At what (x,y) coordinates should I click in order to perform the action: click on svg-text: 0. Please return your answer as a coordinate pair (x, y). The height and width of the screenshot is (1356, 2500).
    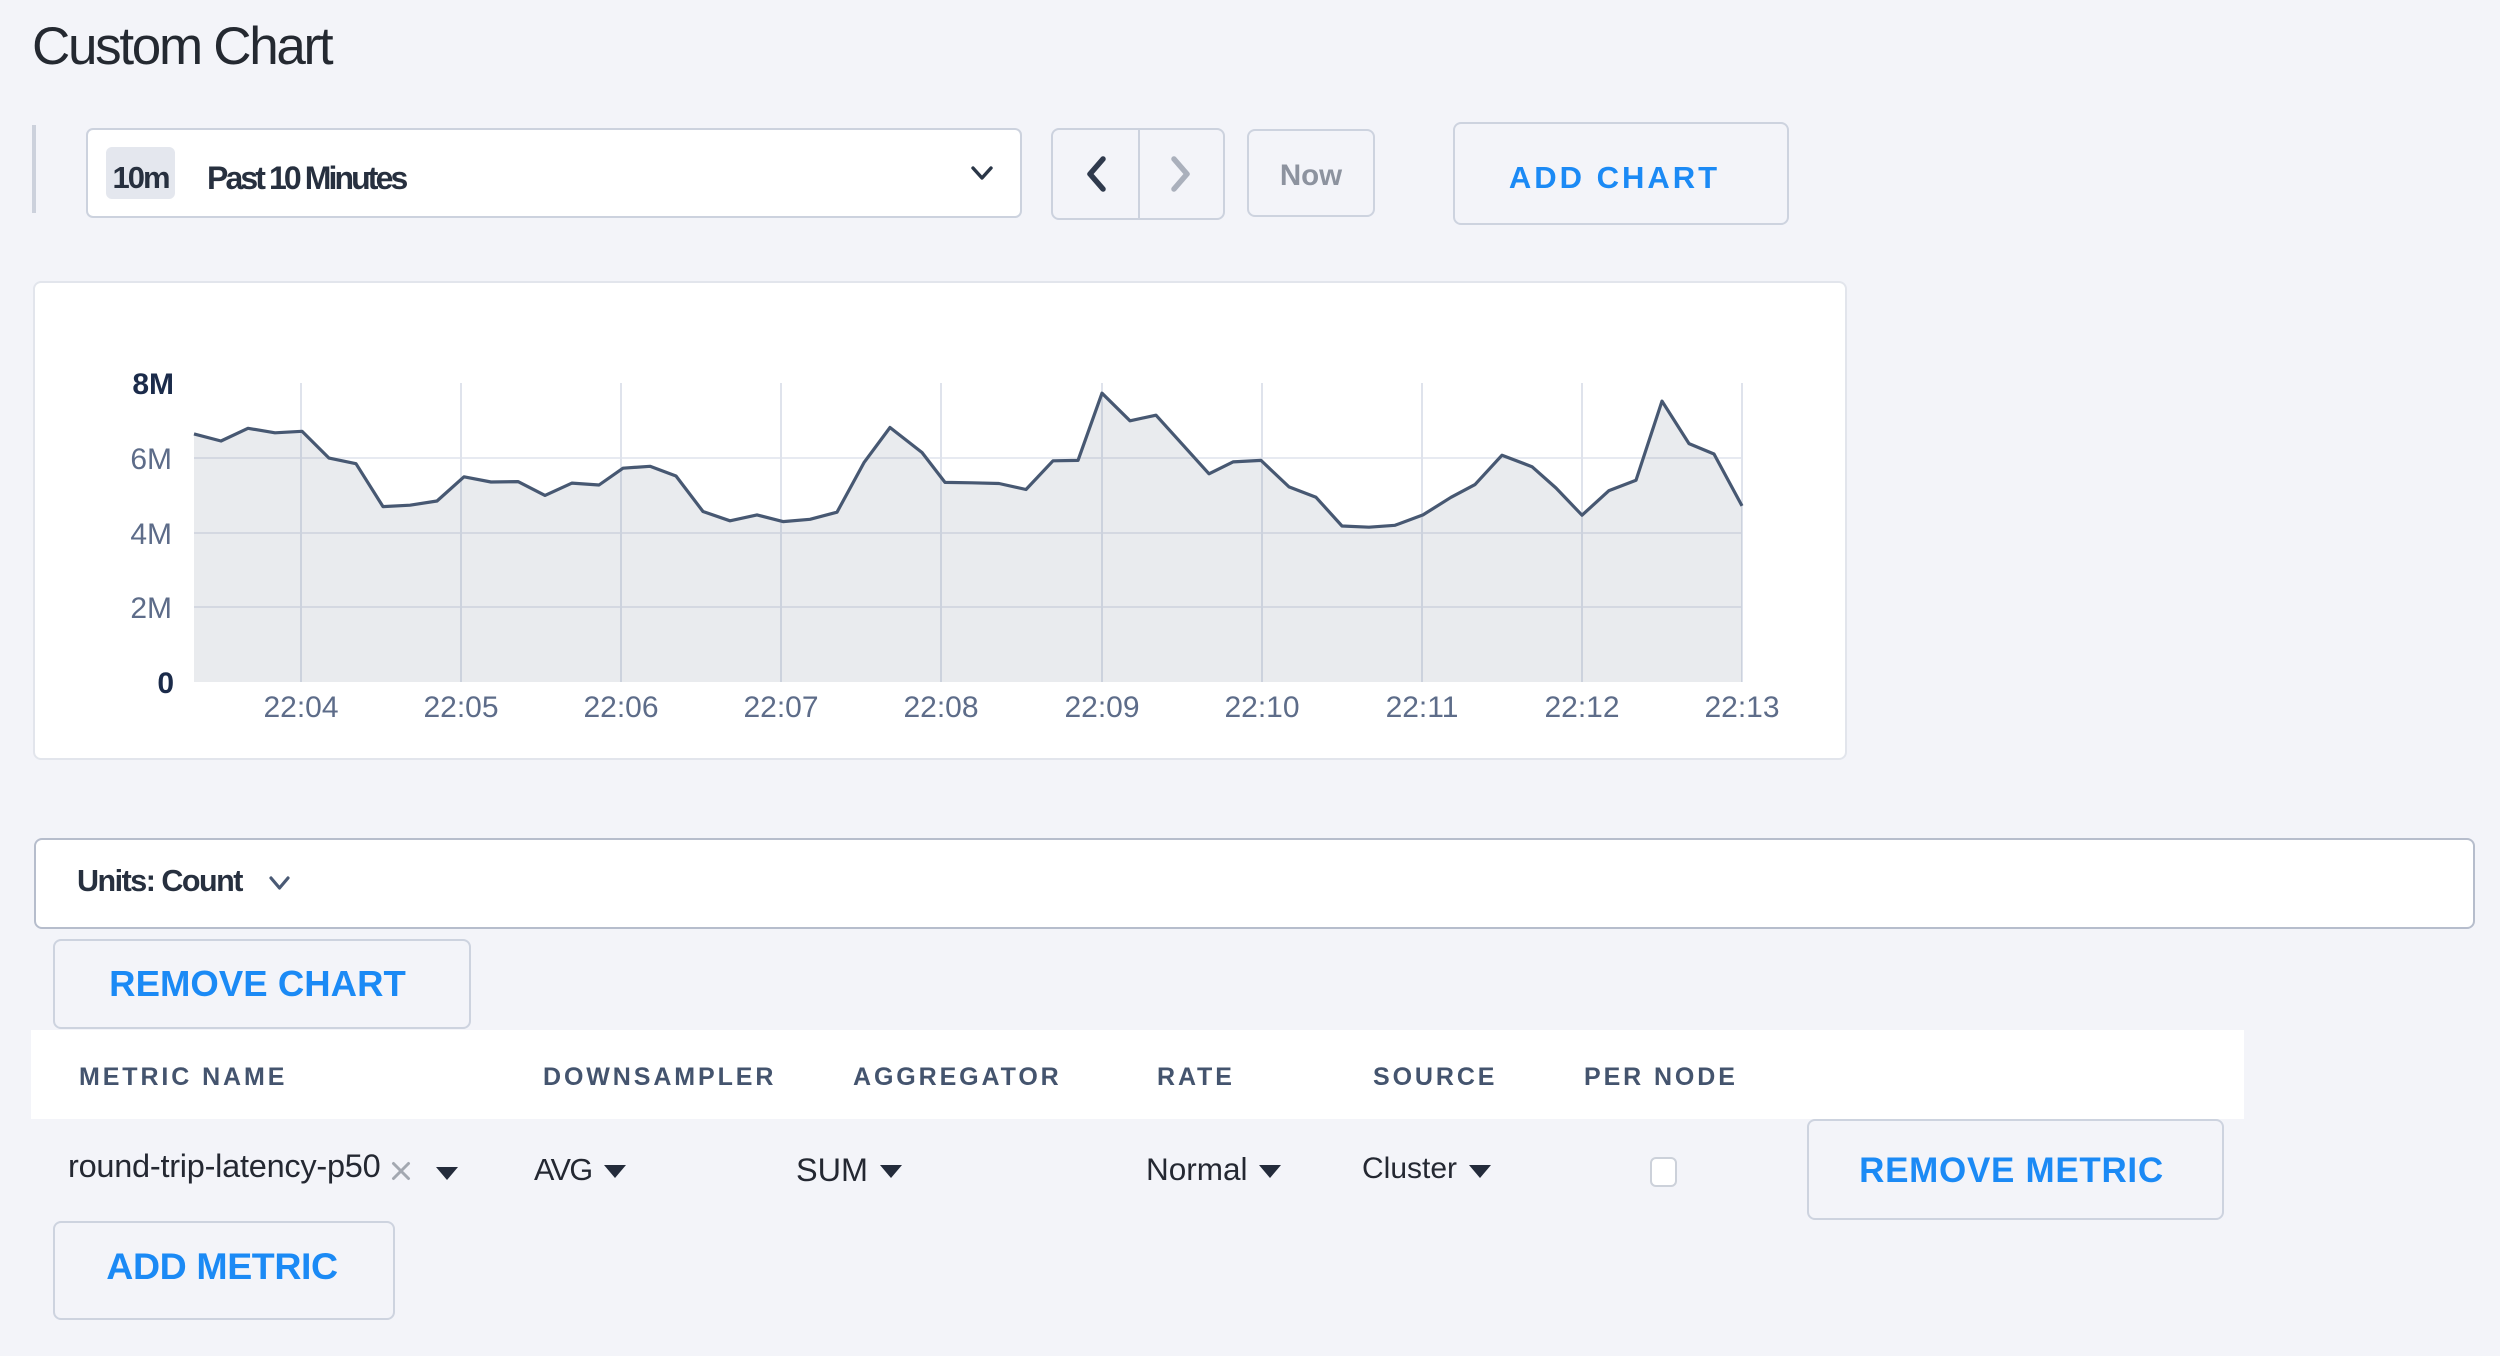
    Looking at the image, I should click on (165, 683).